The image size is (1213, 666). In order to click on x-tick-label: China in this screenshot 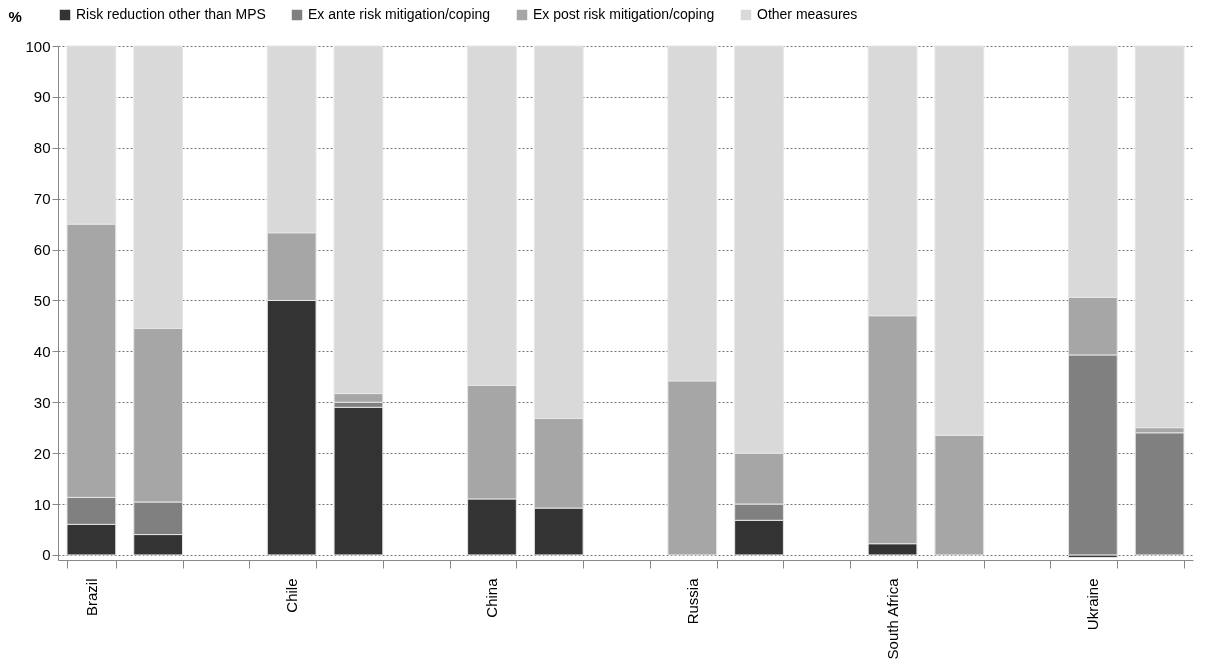, I will do `click(492, 597)`.